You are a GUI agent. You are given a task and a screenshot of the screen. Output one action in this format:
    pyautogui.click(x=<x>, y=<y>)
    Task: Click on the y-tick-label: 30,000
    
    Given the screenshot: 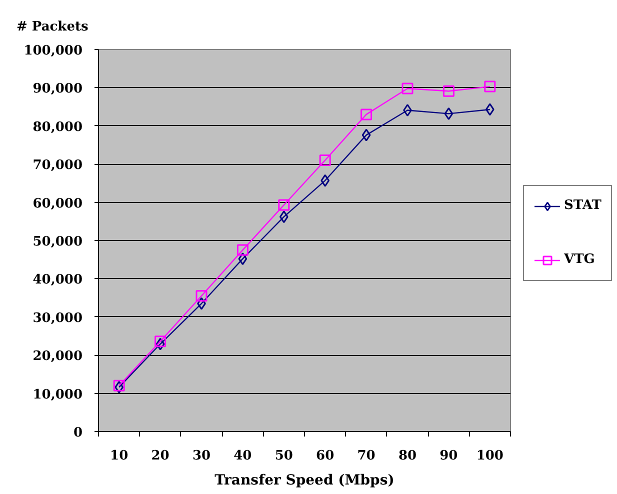 What is the action you would take?
    pyautogui.click(x=57, y=318)
    